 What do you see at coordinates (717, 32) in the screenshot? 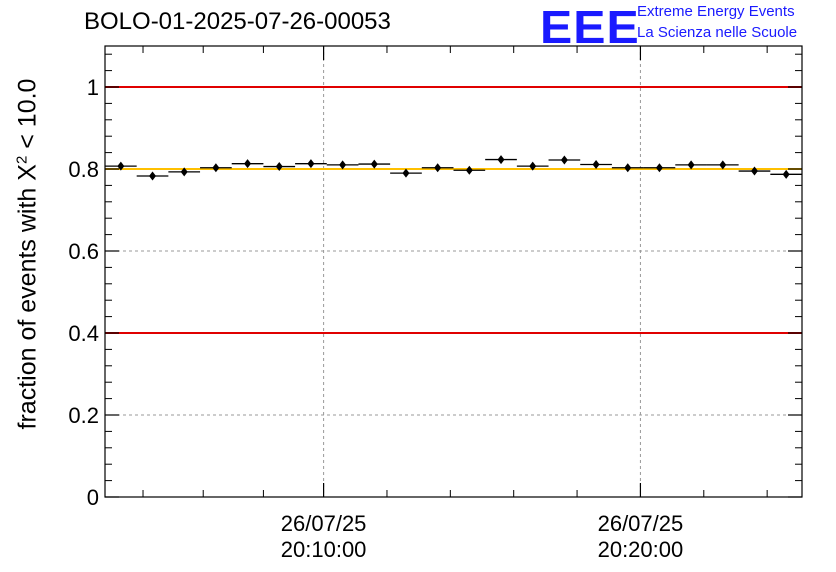
I see `logo-caption-line2: La Scienza nelle Scuole` at bounding box center [717, 32].